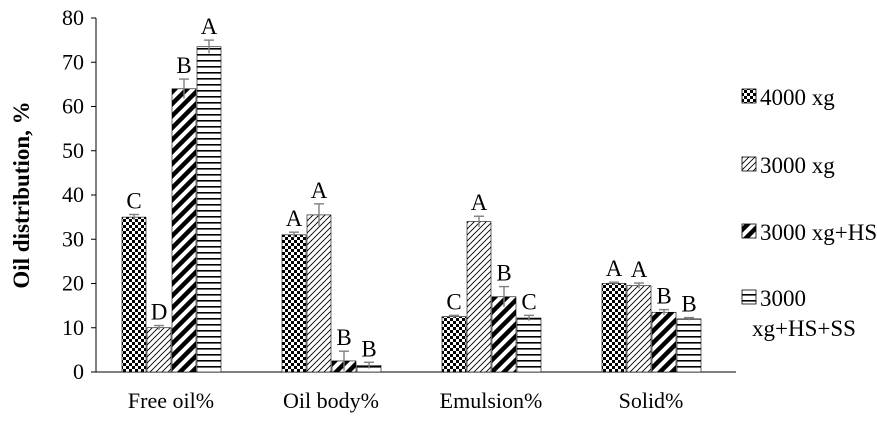  What do you see at coordinates (491, 400) in the screenshot?
I see `x-tick-label: Emulsion%` at bounding box center [491, 400].